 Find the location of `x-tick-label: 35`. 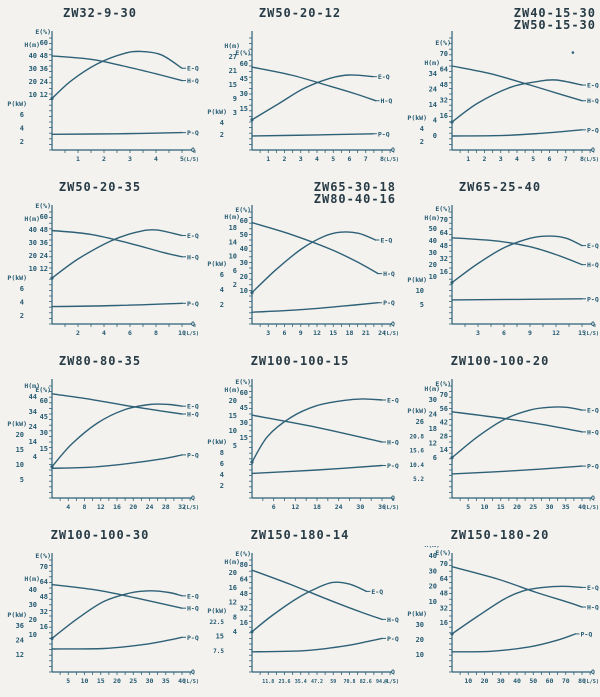

x-tick-label: 35 is located at coordinates (166, 681).